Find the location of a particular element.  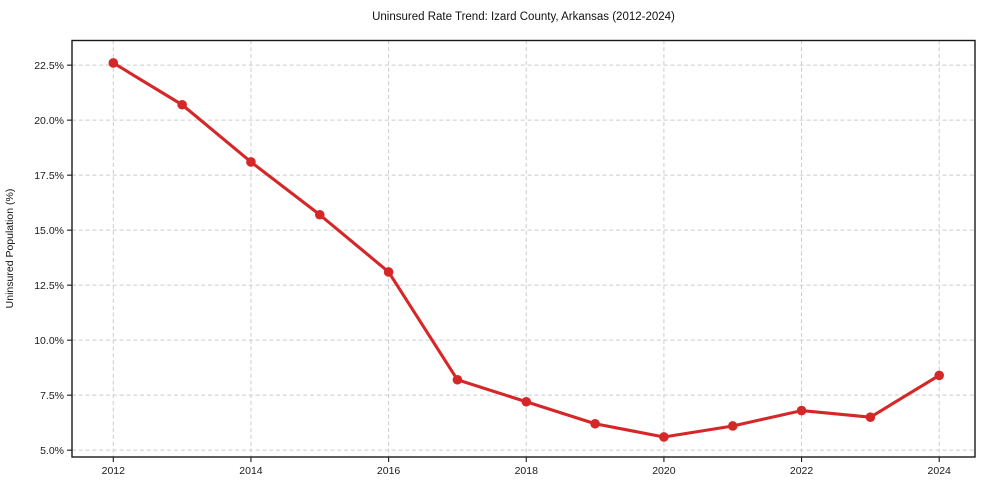

x-tick-label: 2018 is located at coordinates (527, 471).